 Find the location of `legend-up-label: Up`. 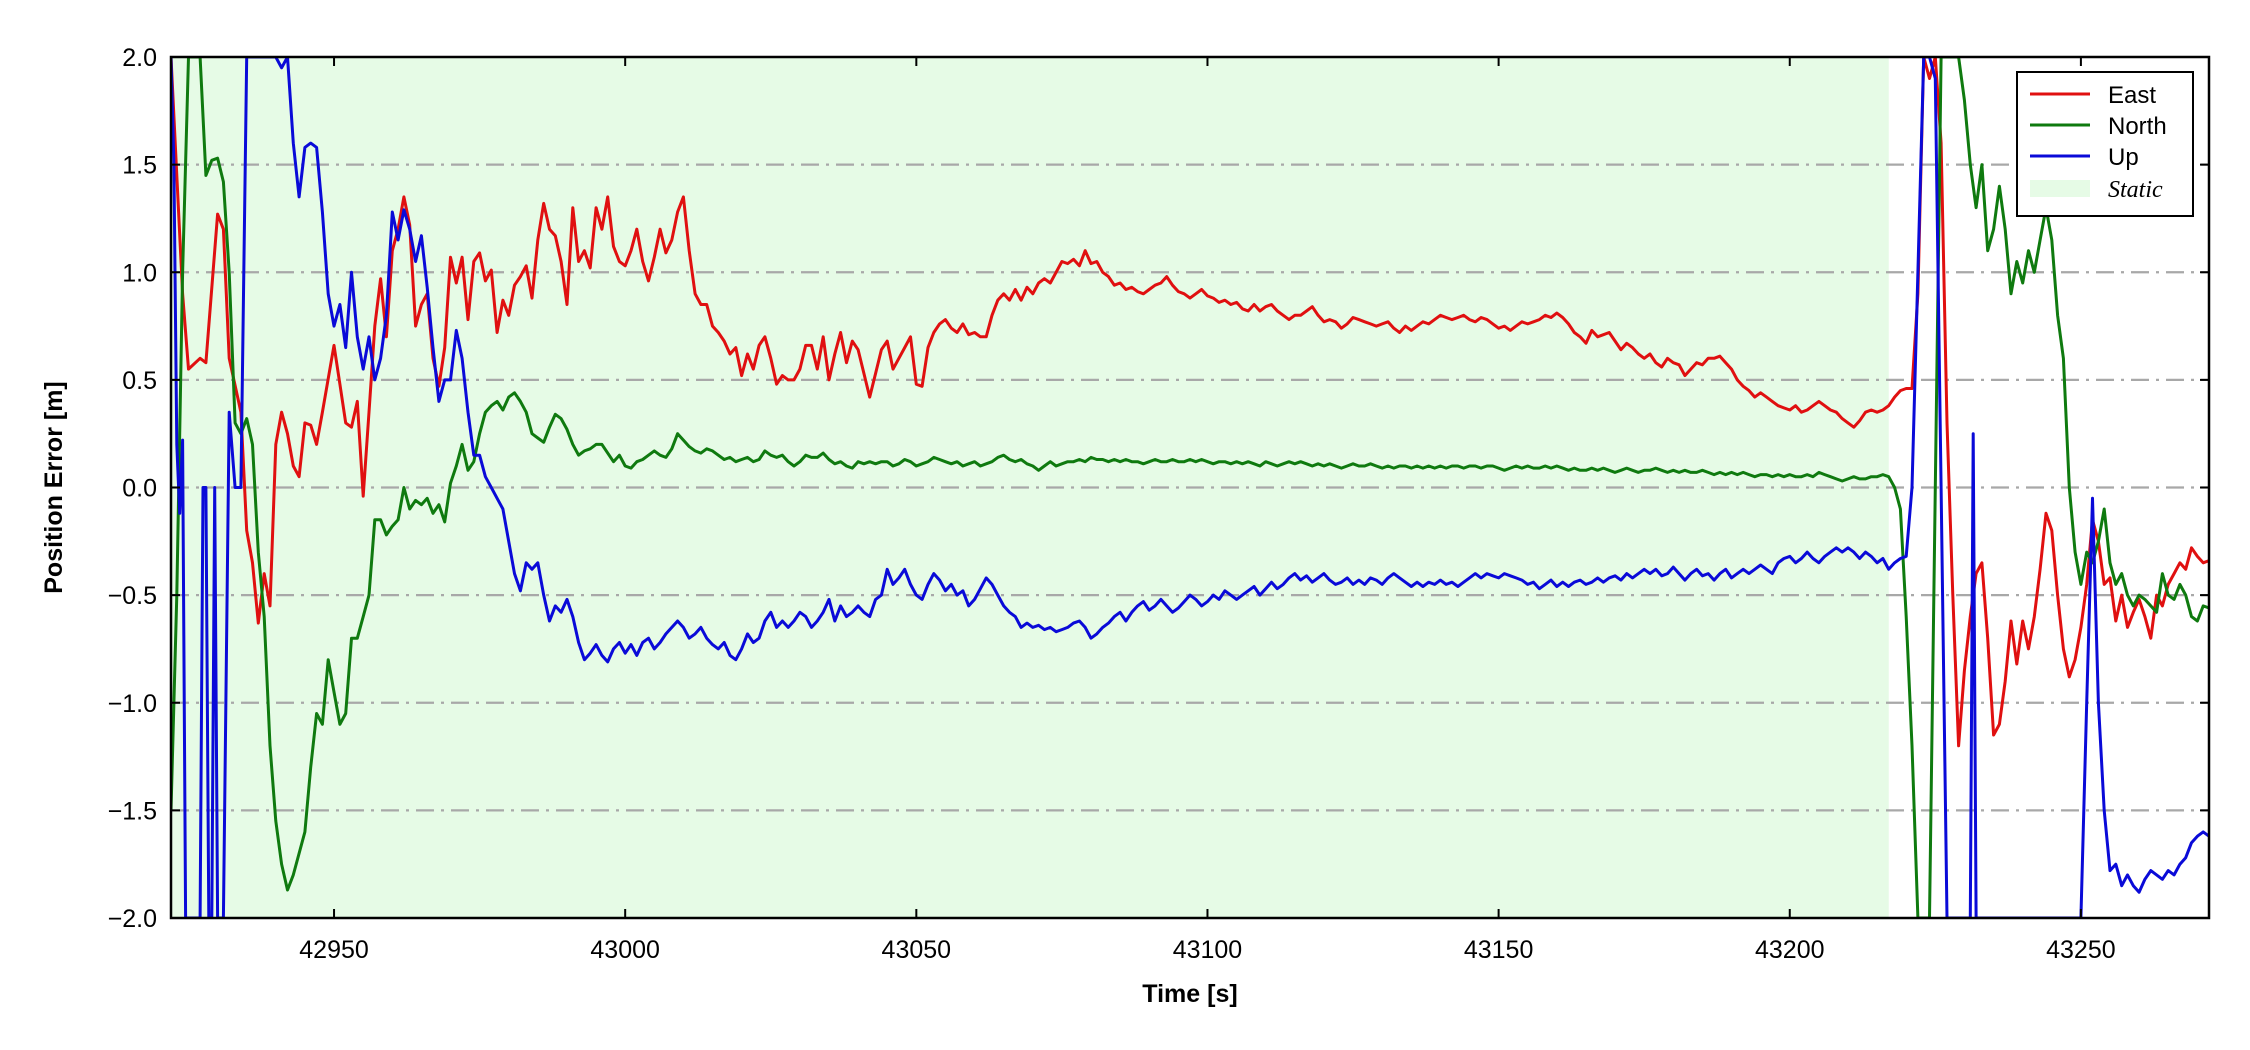

legend-up-label: Up is located at coordinates (2123, 157).